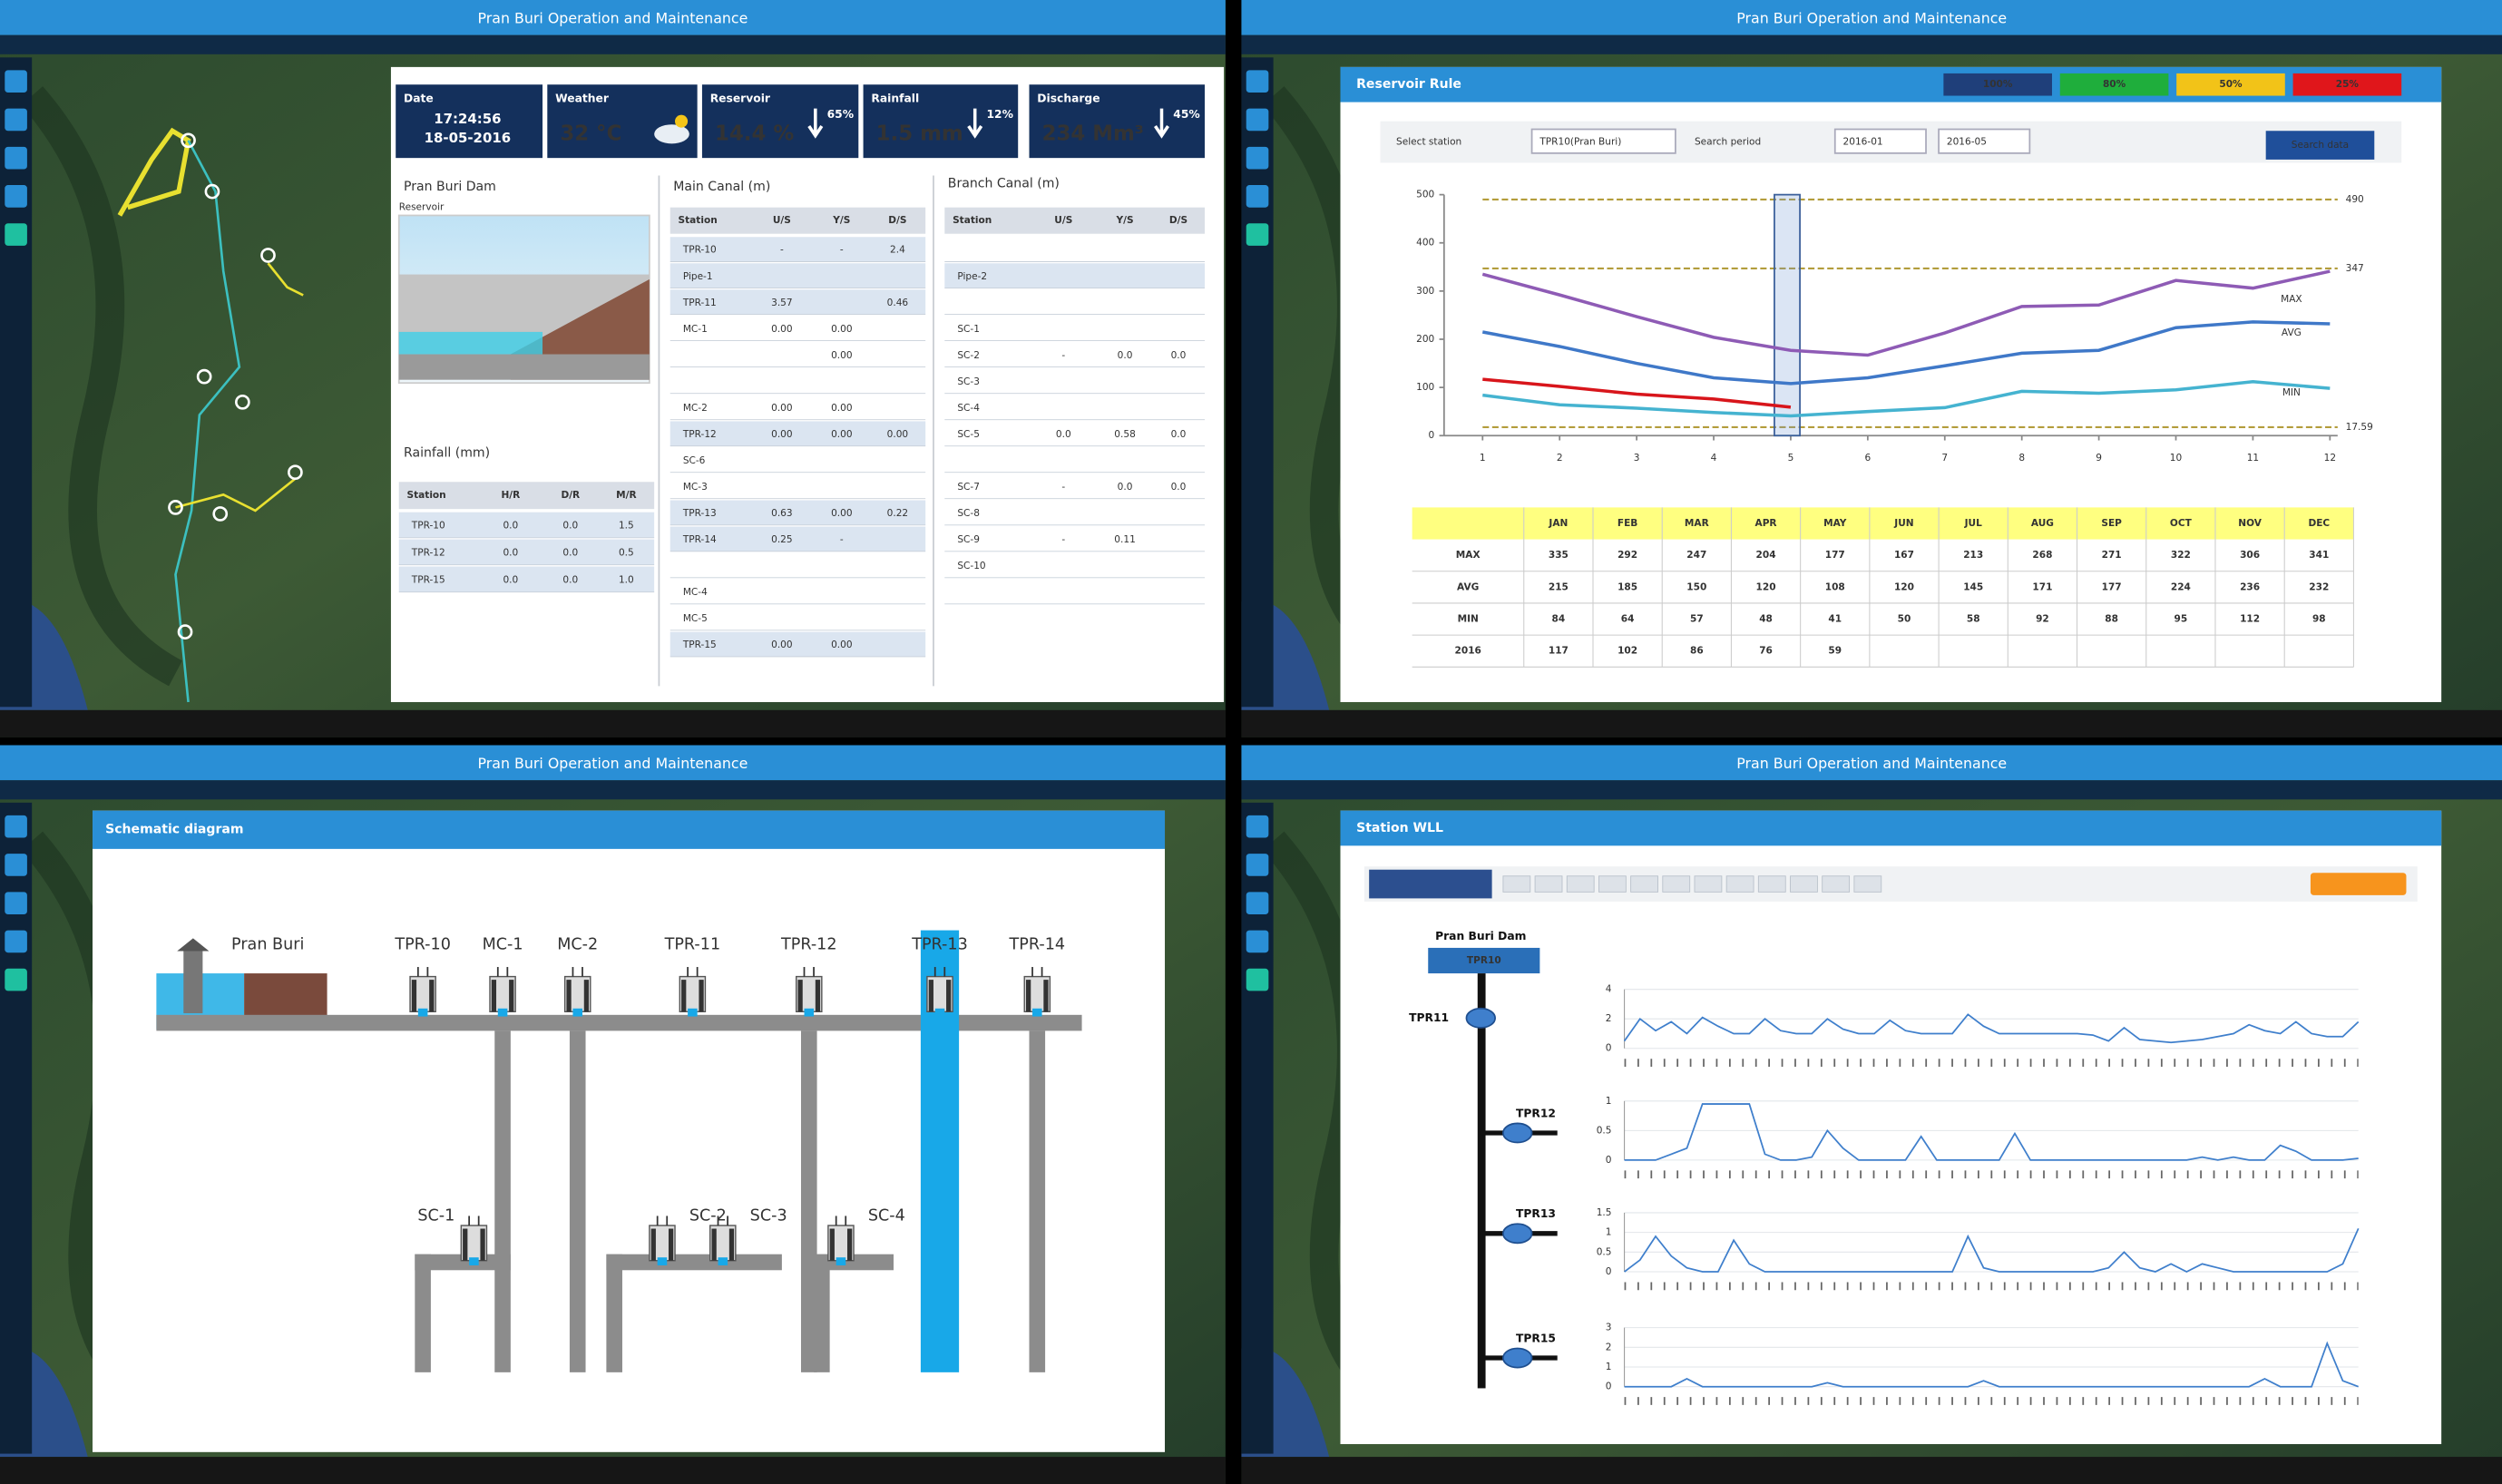 The height and width of the screenshot is (1484, 2502). I want to click on branch-label: SC-1, so click(435, 1215).